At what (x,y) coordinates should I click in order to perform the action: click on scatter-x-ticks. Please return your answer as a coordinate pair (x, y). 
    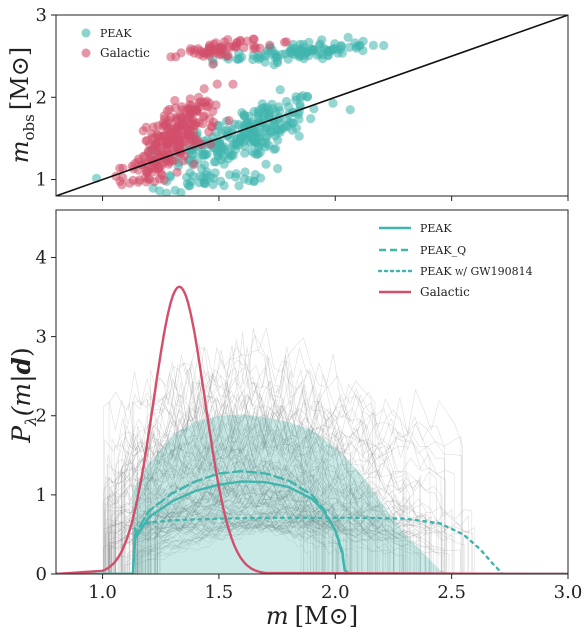
    Looking at the image, I should click on (335, 198).